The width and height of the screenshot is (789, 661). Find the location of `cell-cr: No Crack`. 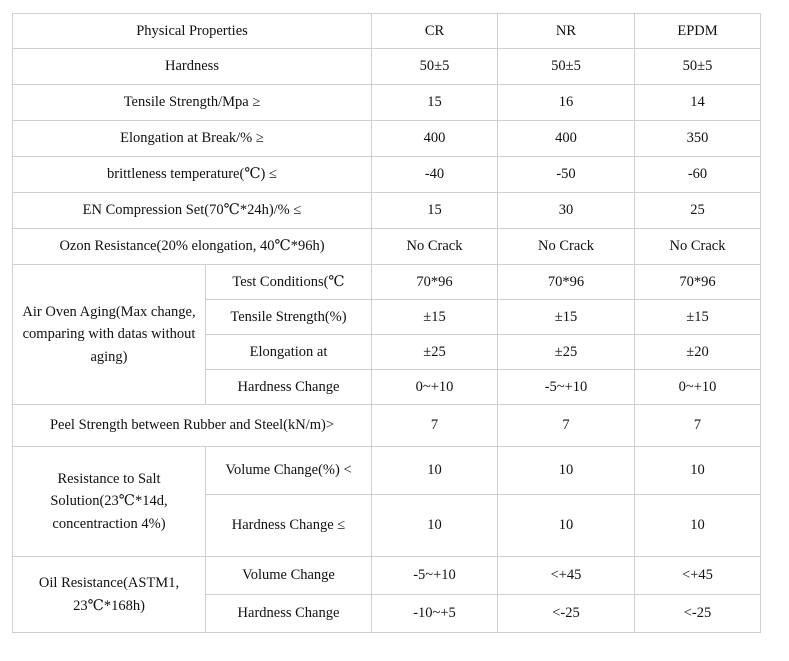

cell-cr: No Crack is located at coordinates (434, 246).